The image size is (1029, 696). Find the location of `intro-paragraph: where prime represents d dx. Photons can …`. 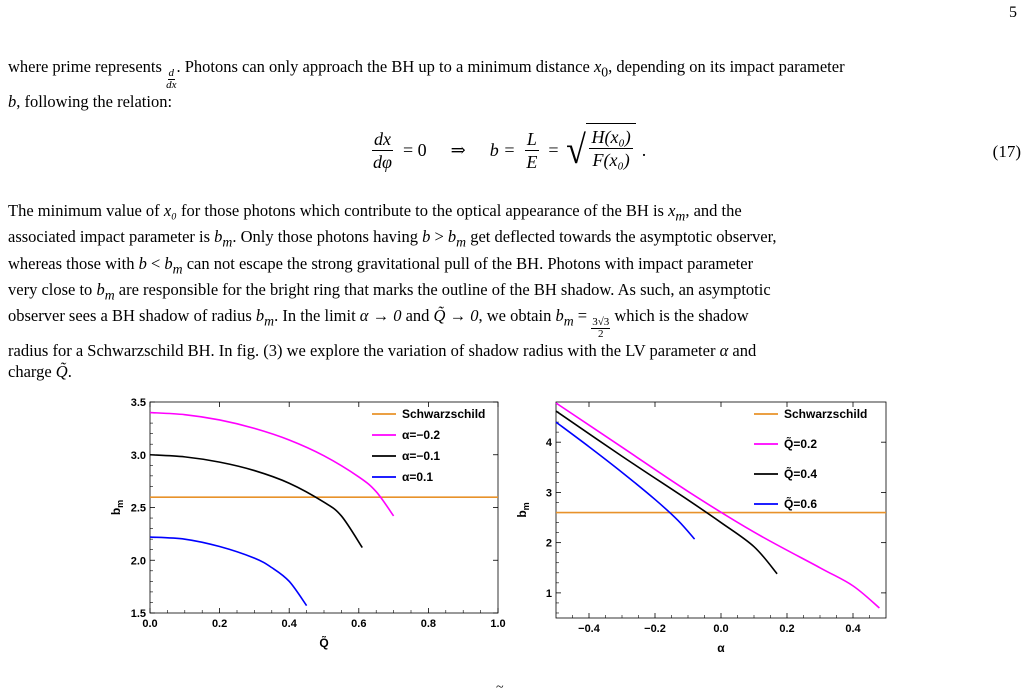

intro-paragraph: where prime represents d dx. Photons can … is located at coordinates (426, 84).